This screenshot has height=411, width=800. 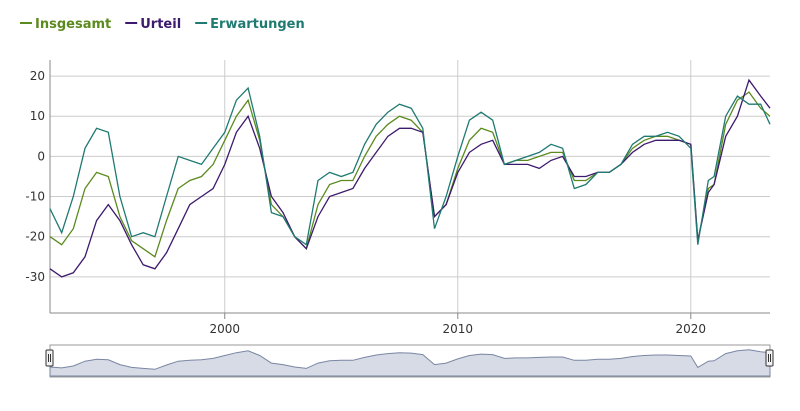 I want to click on navigator-handle-left, so click(x=49, y=358).